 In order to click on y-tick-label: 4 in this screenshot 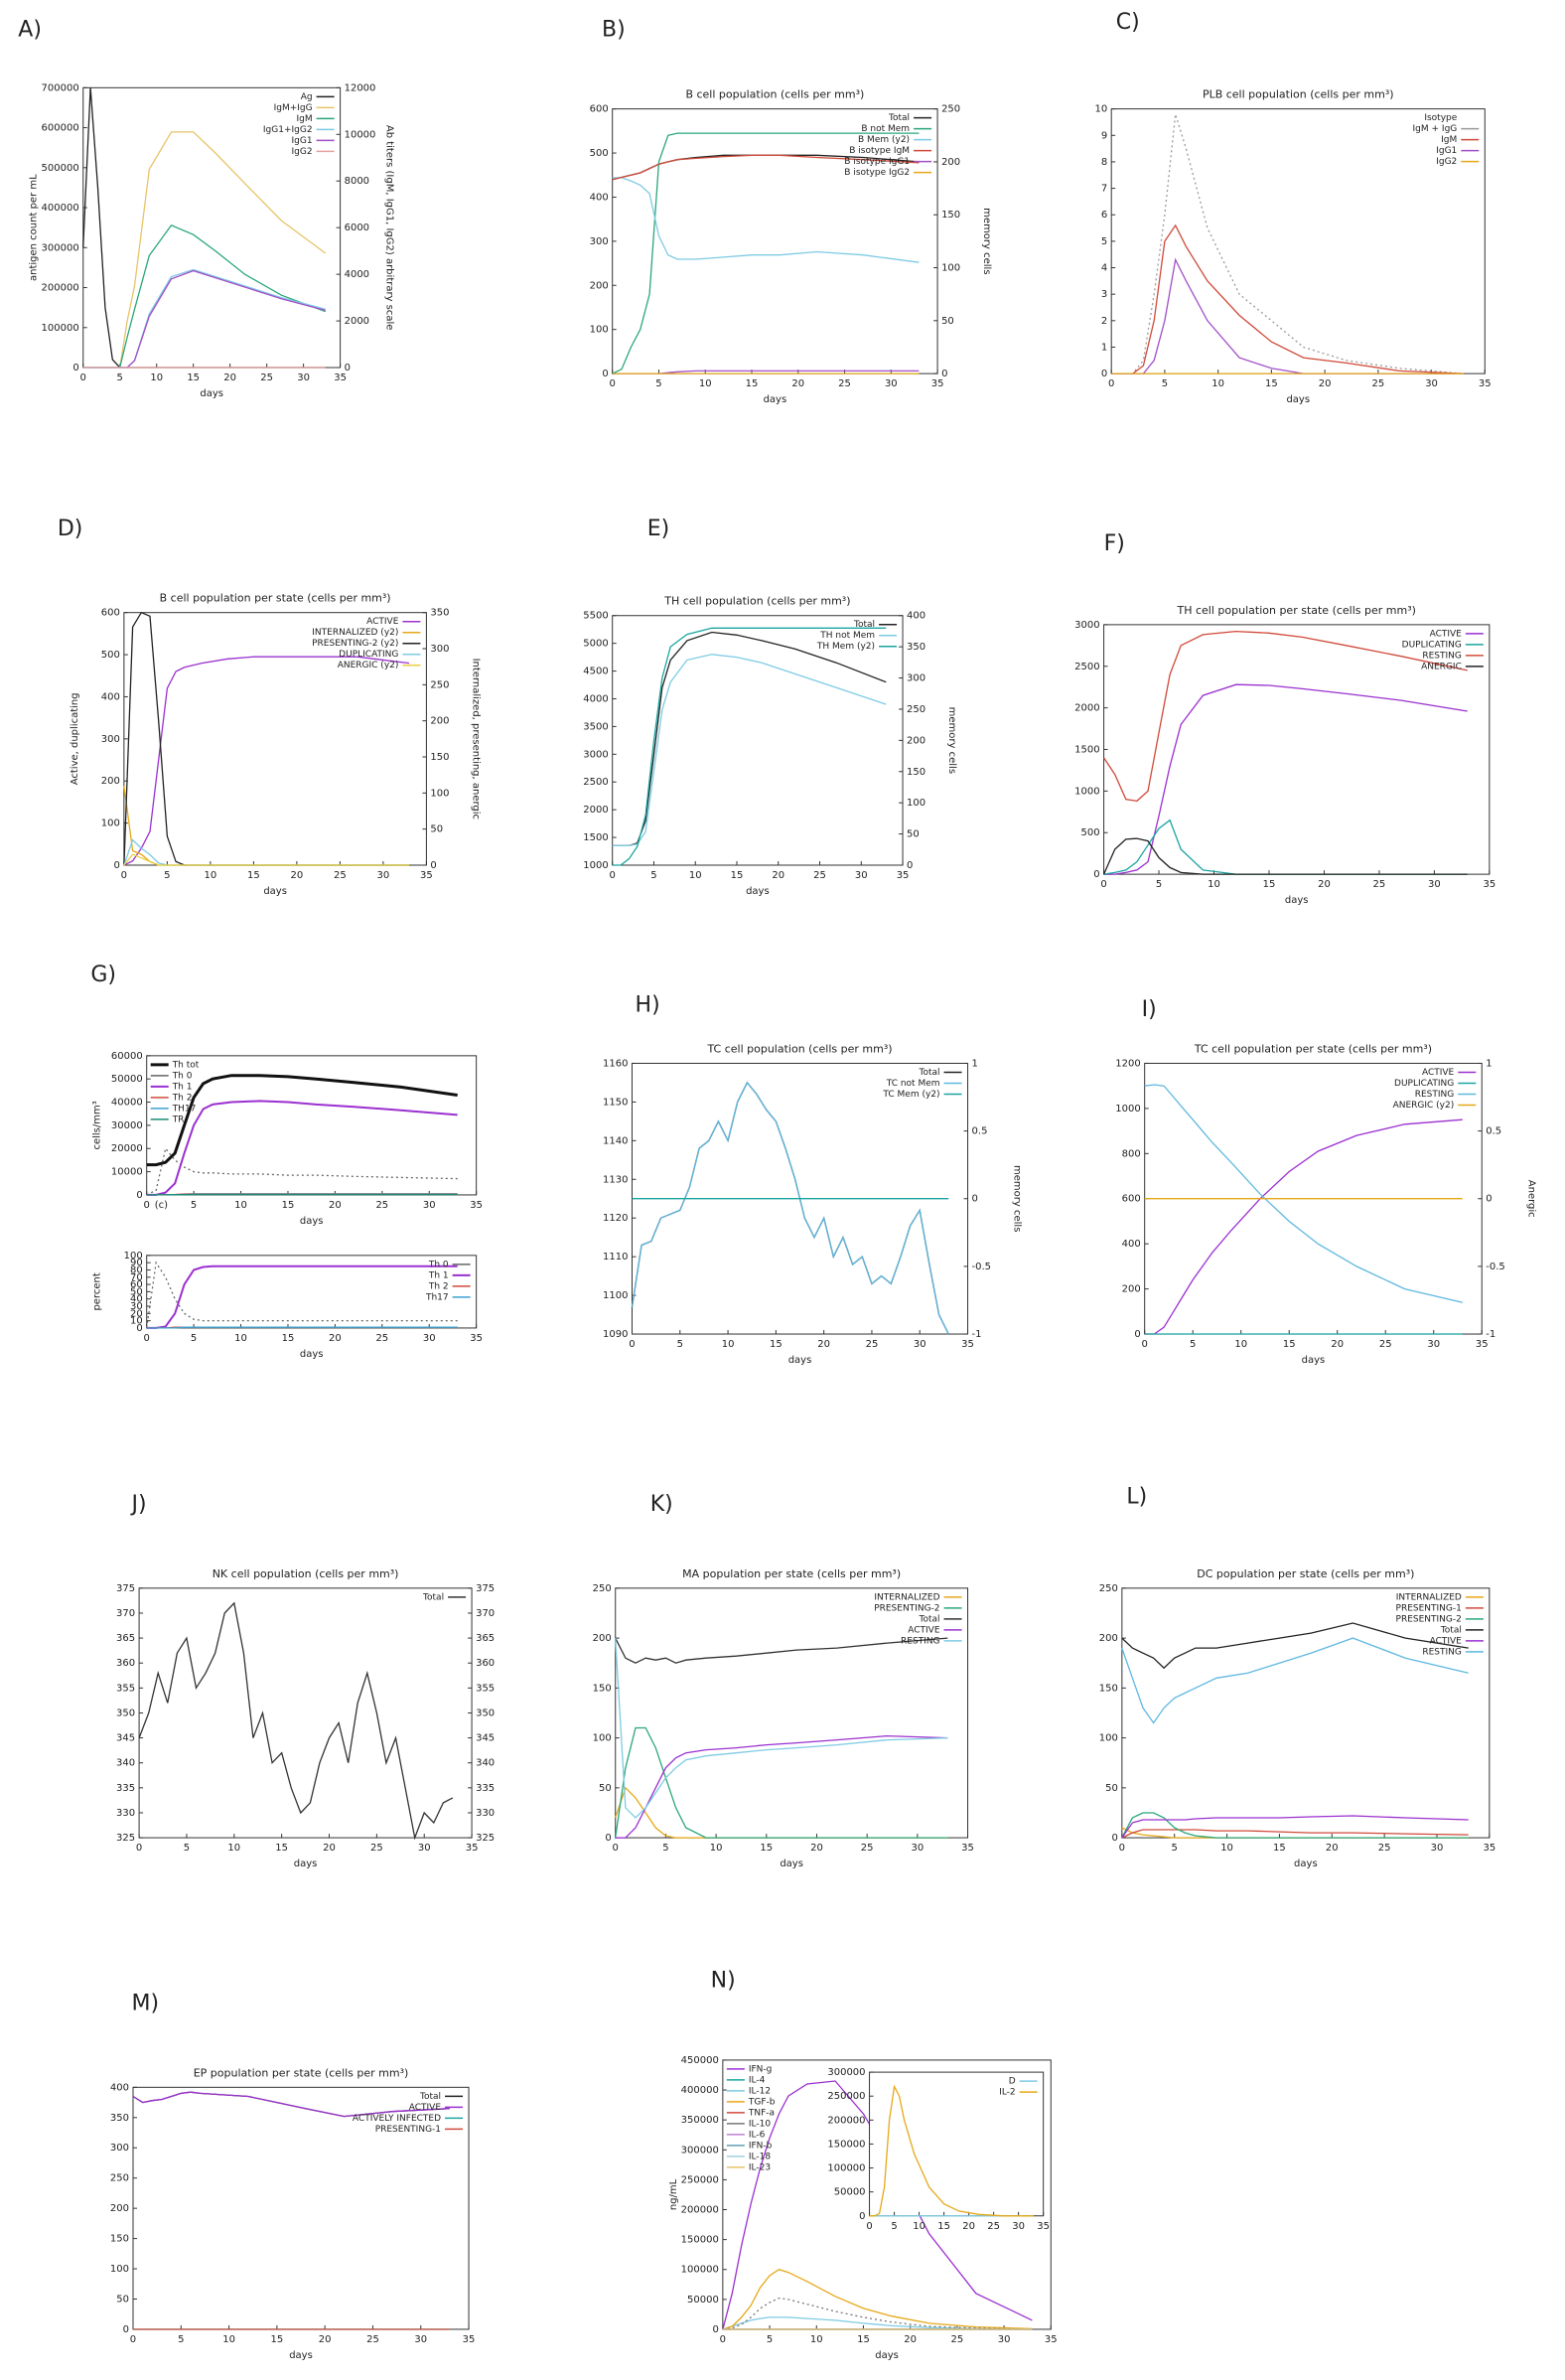, I will do `click(1104, 268)`.